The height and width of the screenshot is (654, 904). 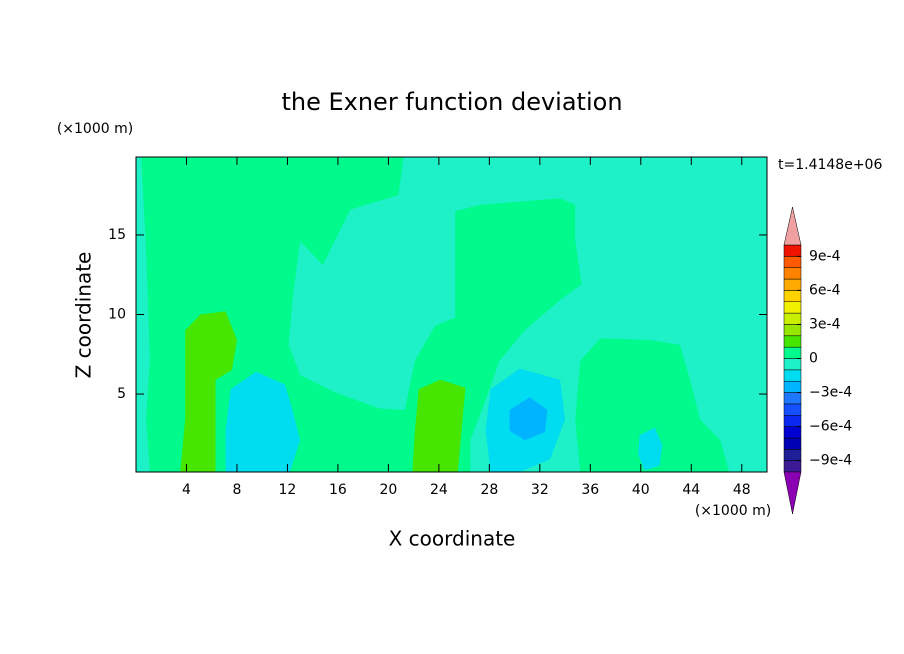 What do you see at coordinates (121, 394) in the screenshot?
I see `y-tick-label: 5` at bounding box center [121, 394].